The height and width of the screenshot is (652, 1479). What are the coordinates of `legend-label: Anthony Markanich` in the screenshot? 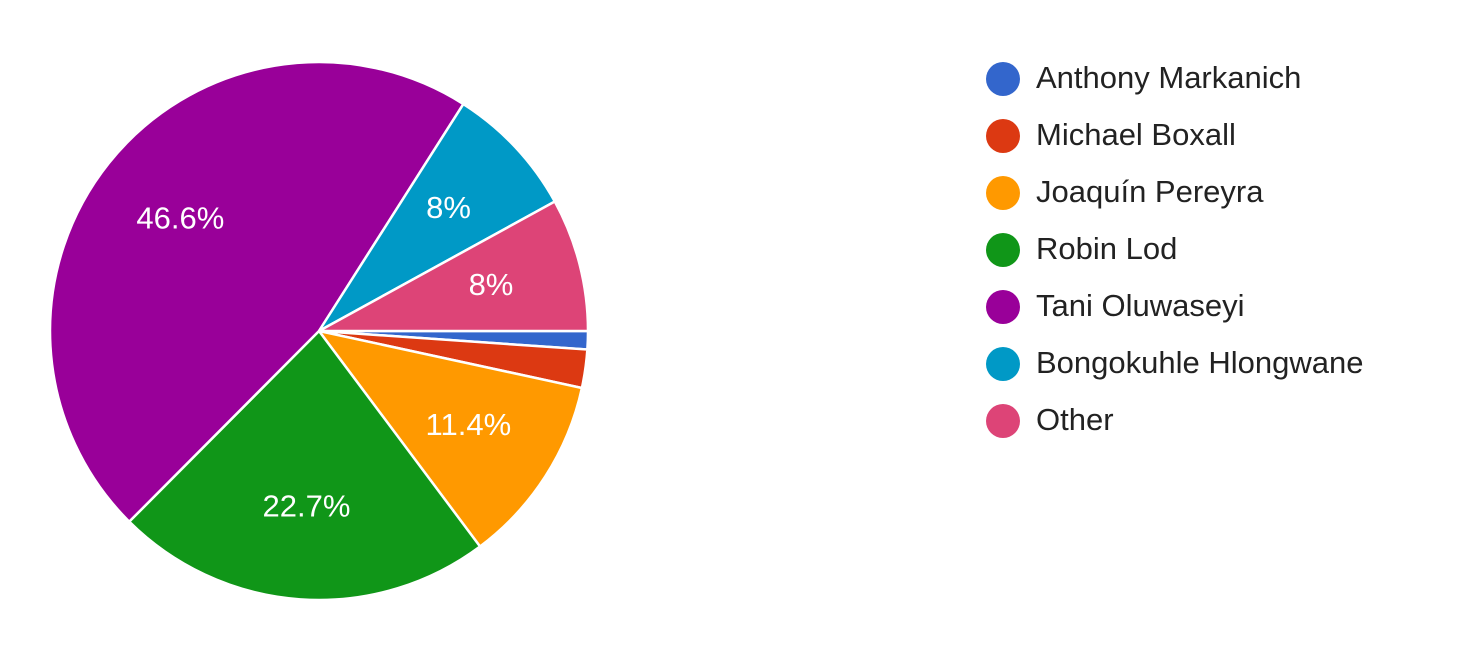 It's located at (1168, 77).